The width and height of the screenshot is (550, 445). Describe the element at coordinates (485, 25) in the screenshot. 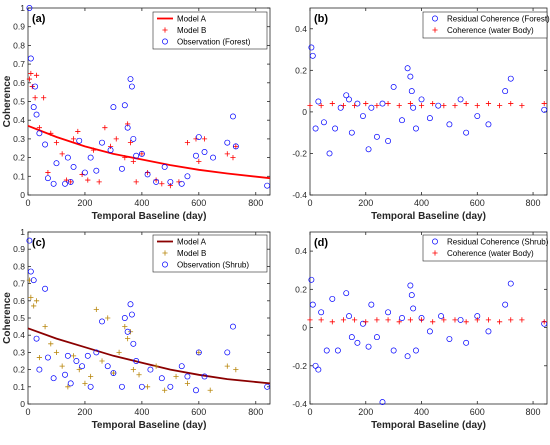

I see `legend-box` at that location.